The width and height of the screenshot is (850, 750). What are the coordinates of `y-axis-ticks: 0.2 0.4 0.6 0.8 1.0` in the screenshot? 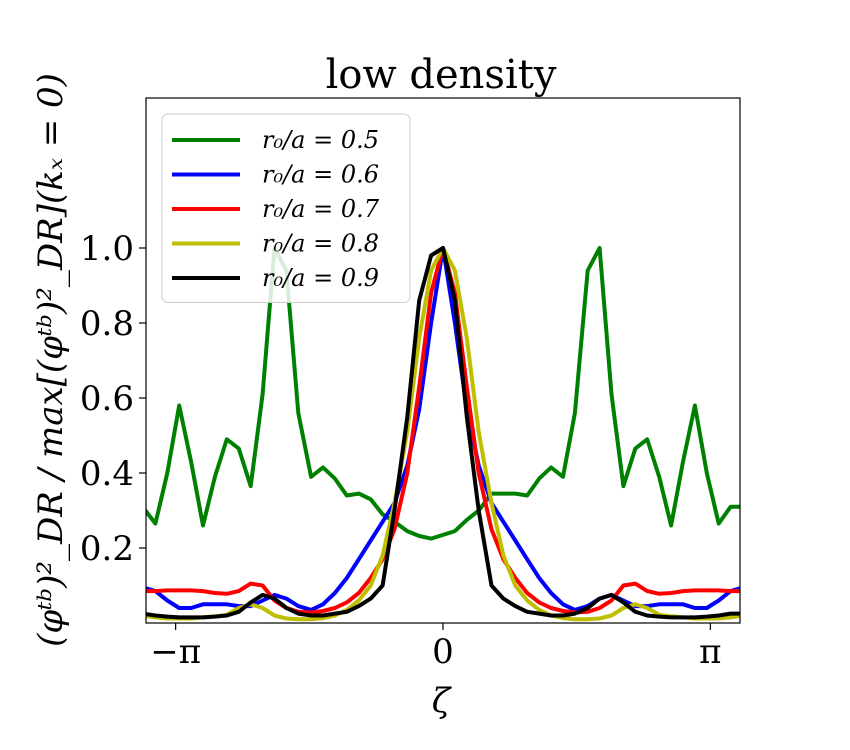 It's located at (113, 399).